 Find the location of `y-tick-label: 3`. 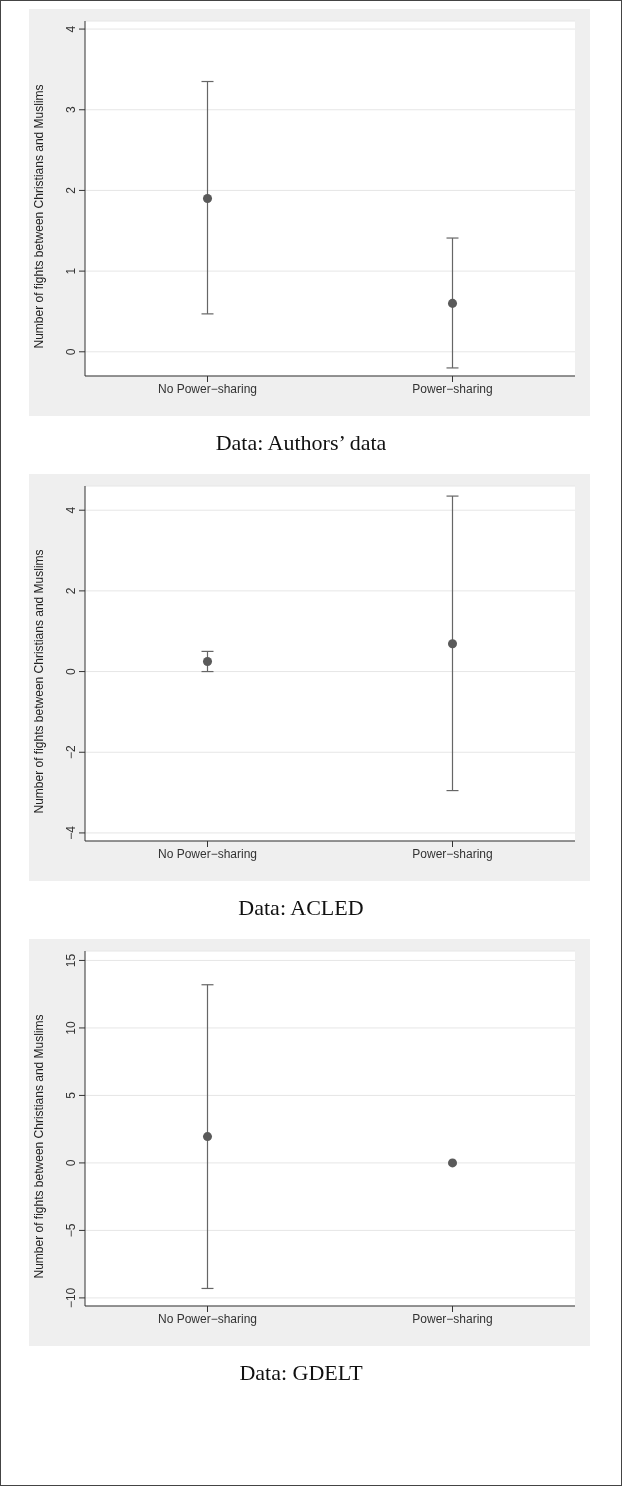

y-tick-label: 3 is located at coordinates (71, 110).